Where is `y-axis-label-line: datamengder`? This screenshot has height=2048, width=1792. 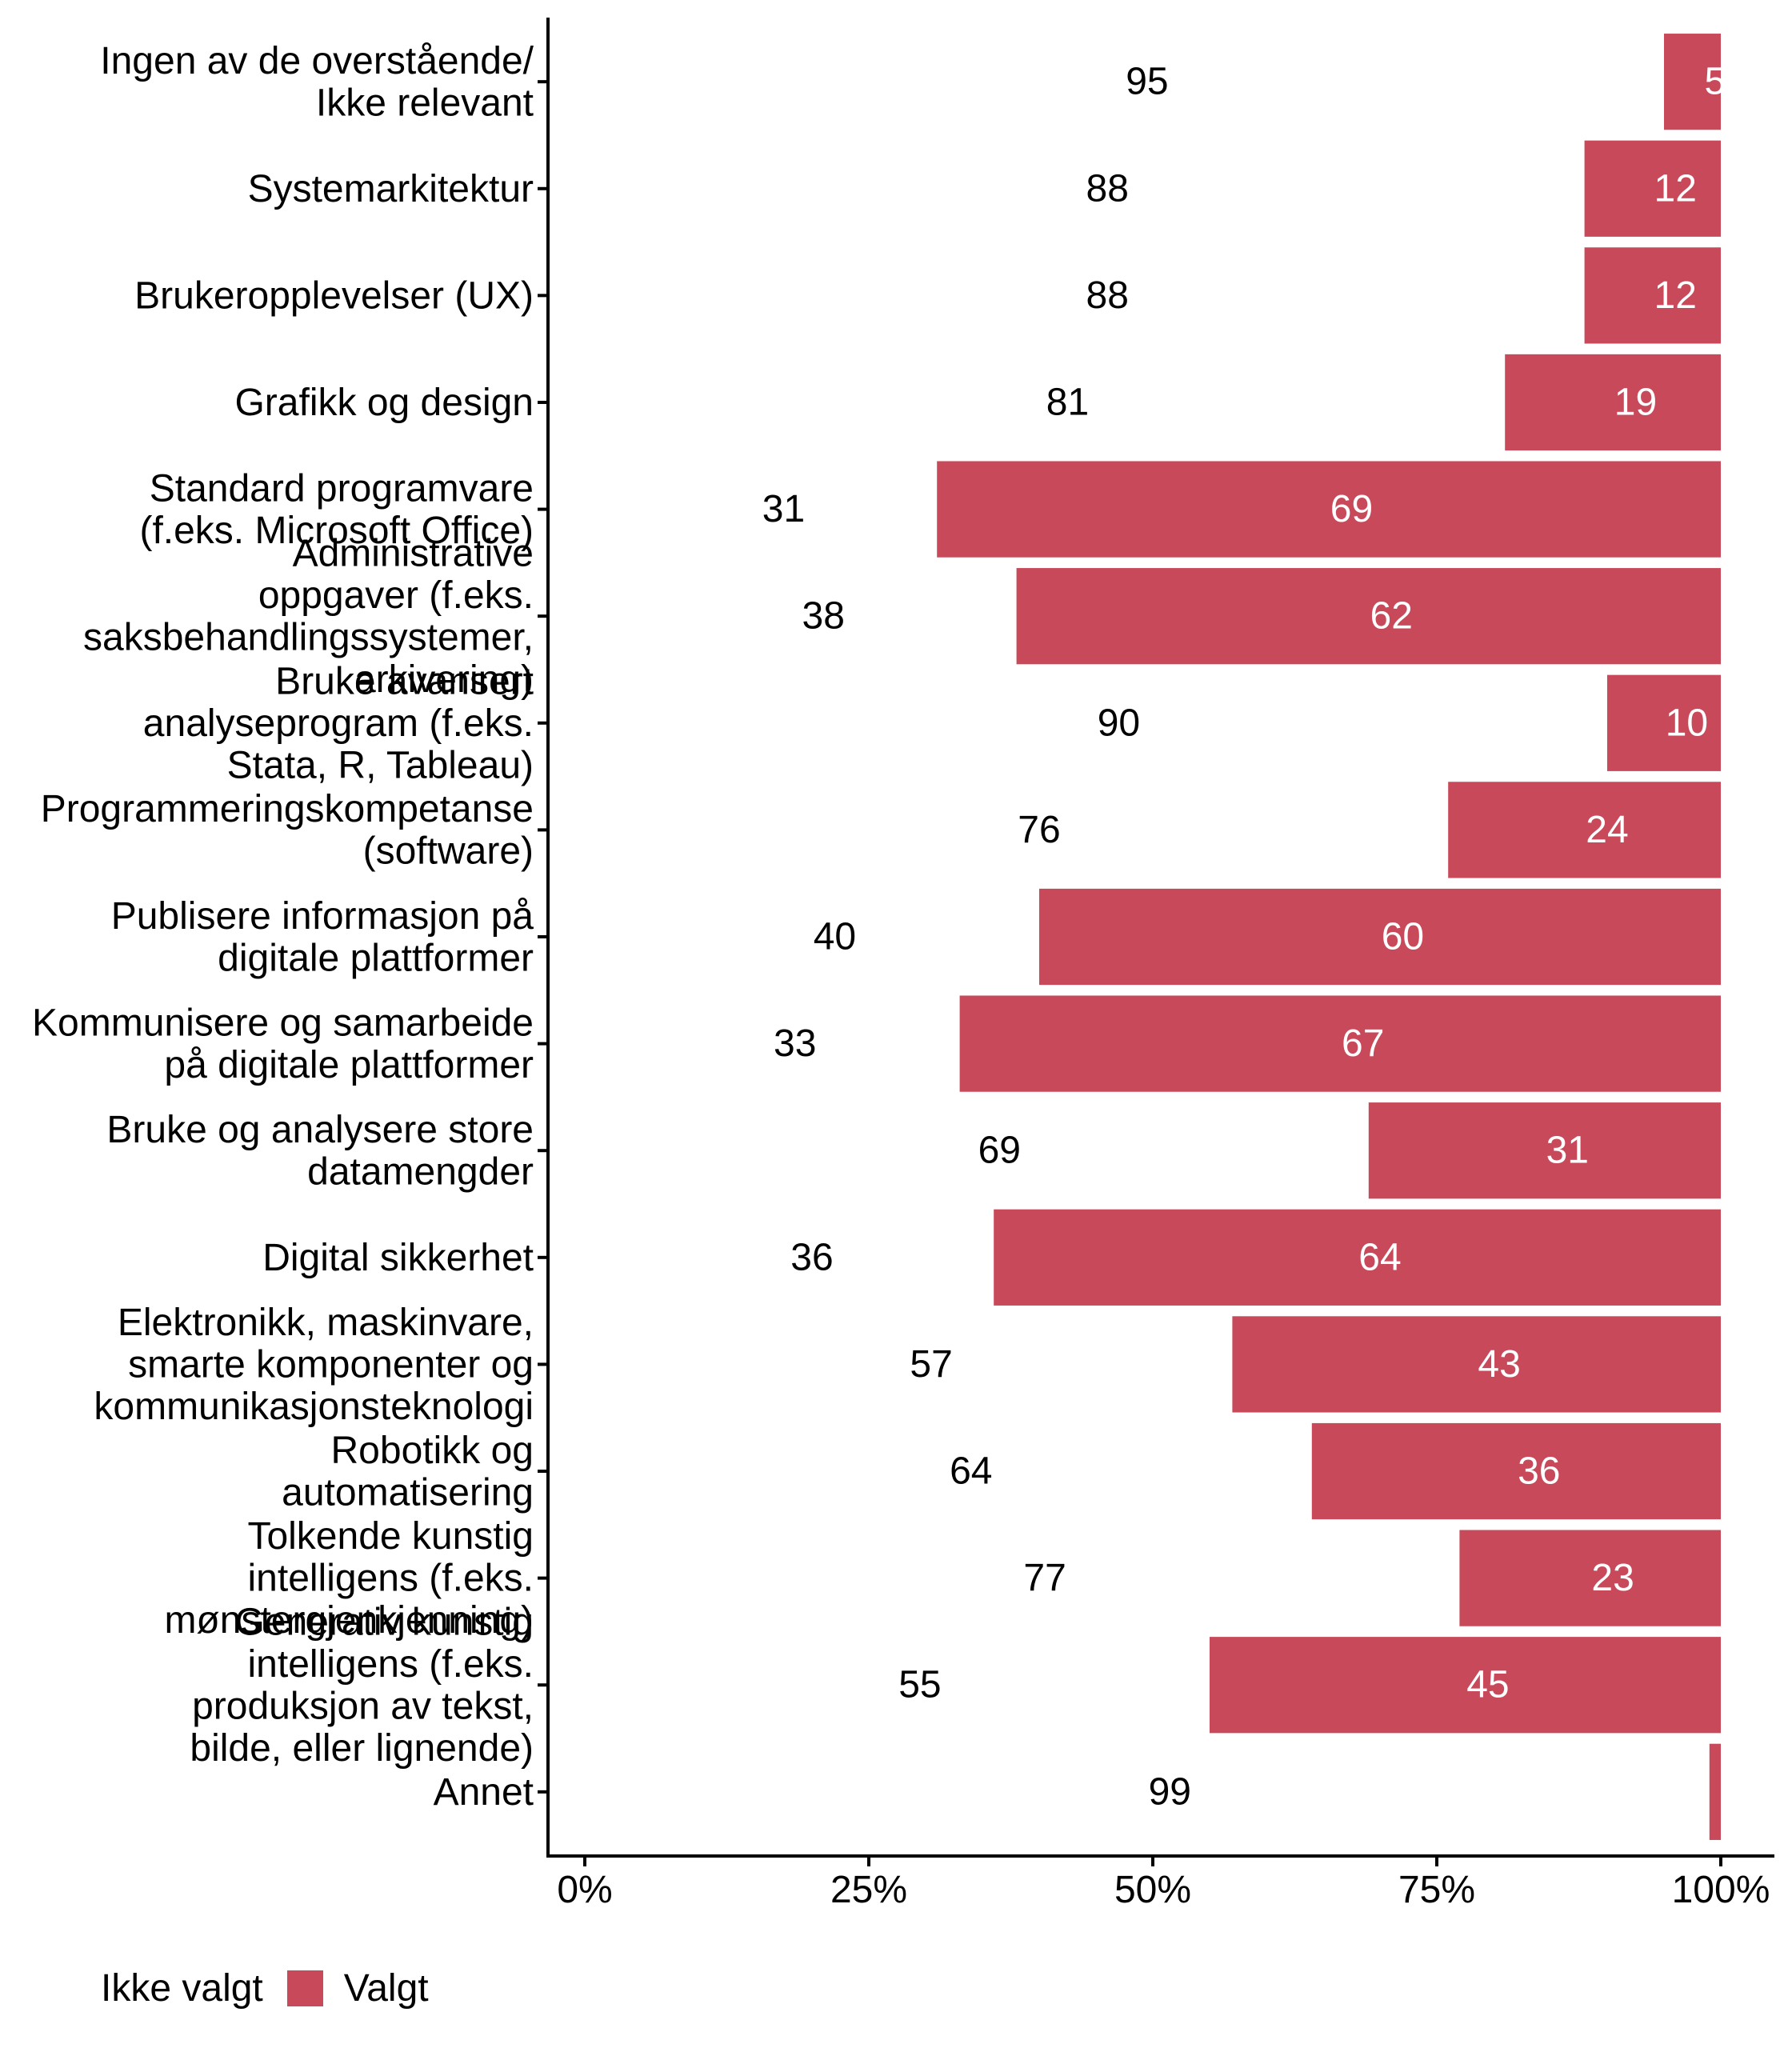 y-axis-label-line: datamengder is located at coordinates (420, 1171).